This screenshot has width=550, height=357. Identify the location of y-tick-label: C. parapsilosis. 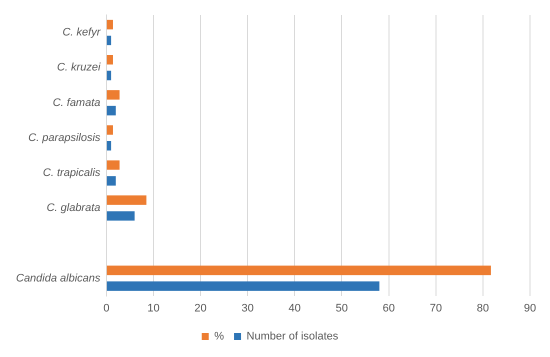
(64, 138).